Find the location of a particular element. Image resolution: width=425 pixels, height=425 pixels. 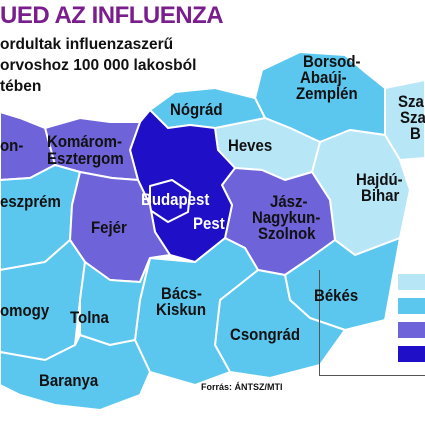

label-borsod-1: Borsod- is located at coordinates (332, 62).